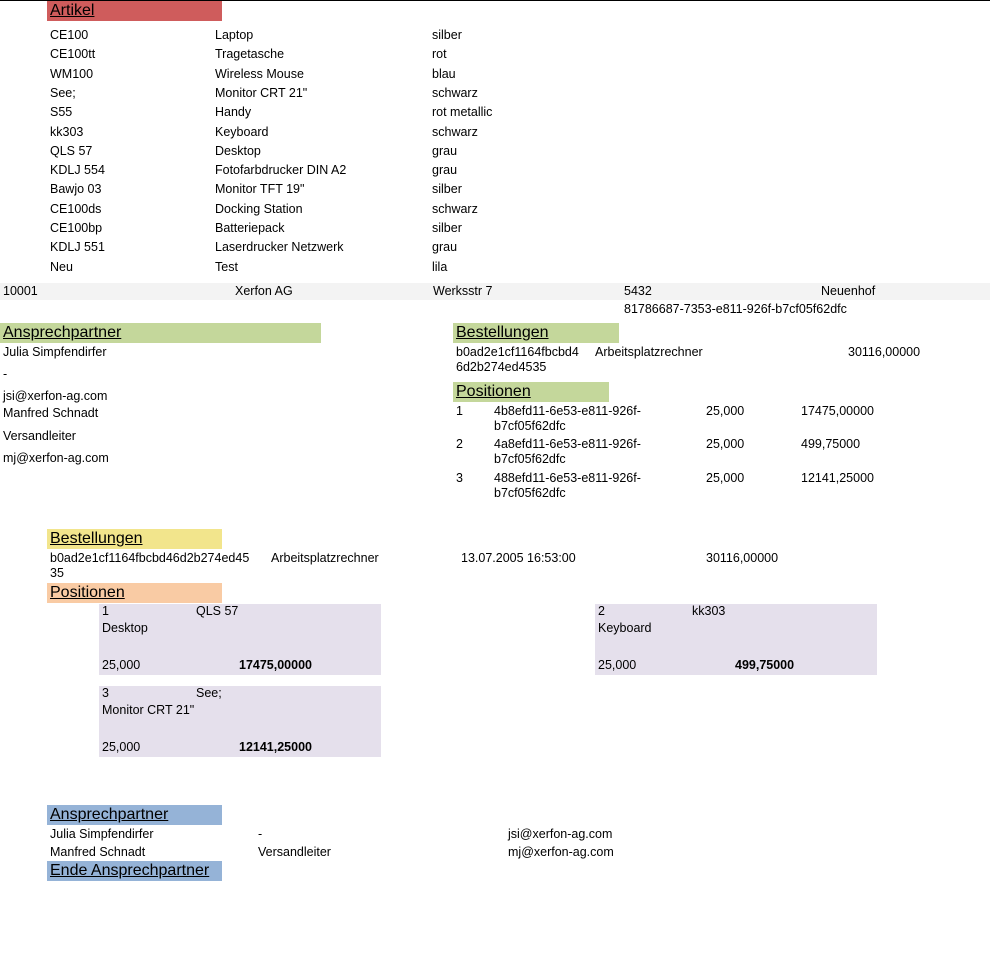  I want to click on contact-role: Versandleiter, so click(294, 852).